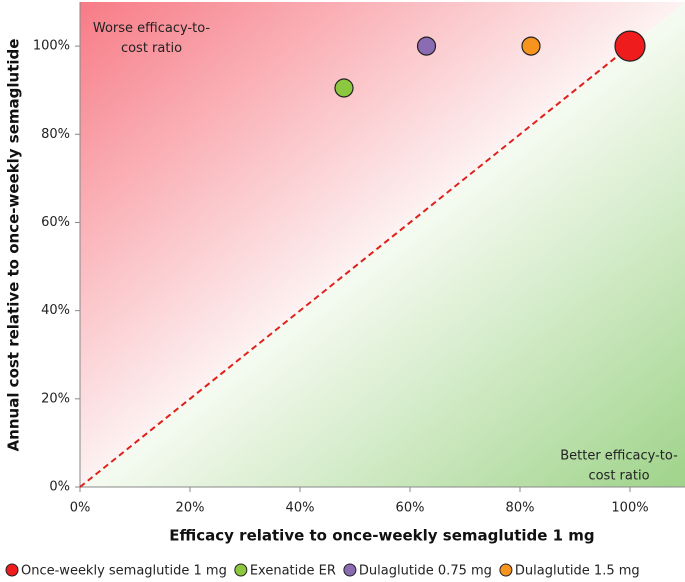 Image resolution: width=685 pixels, height=582 pixels. I want to click on x-tick-label: 0%, so click(80, 508).